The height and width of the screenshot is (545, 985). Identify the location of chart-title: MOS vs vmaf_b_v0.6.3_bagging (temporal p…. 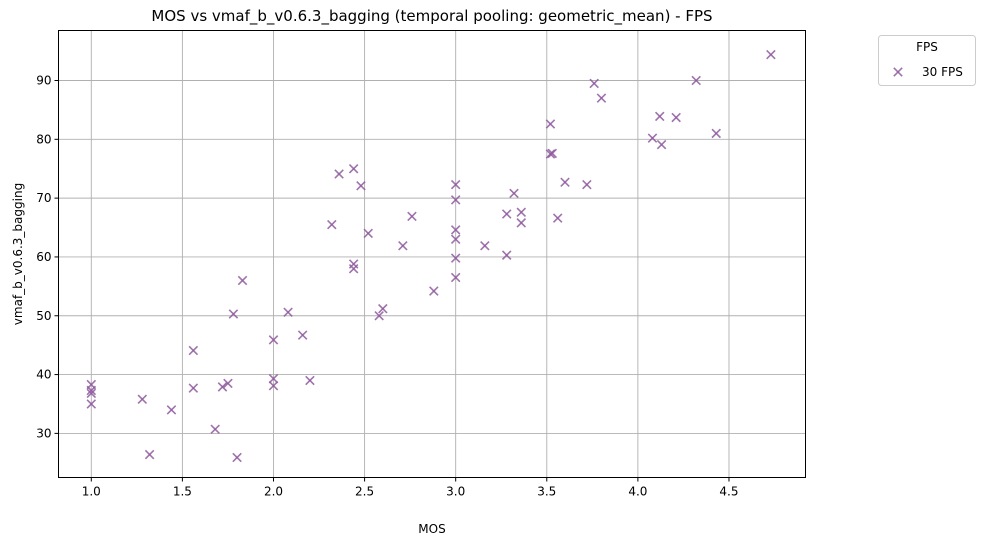
(431, 16).